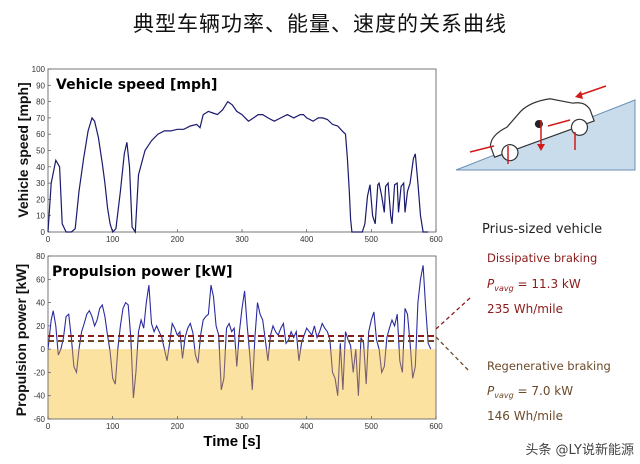 Image resolution: width=640 pixels, height=464 pixels. I want to click on vehicle-incline-diagram, so click(545, 128).